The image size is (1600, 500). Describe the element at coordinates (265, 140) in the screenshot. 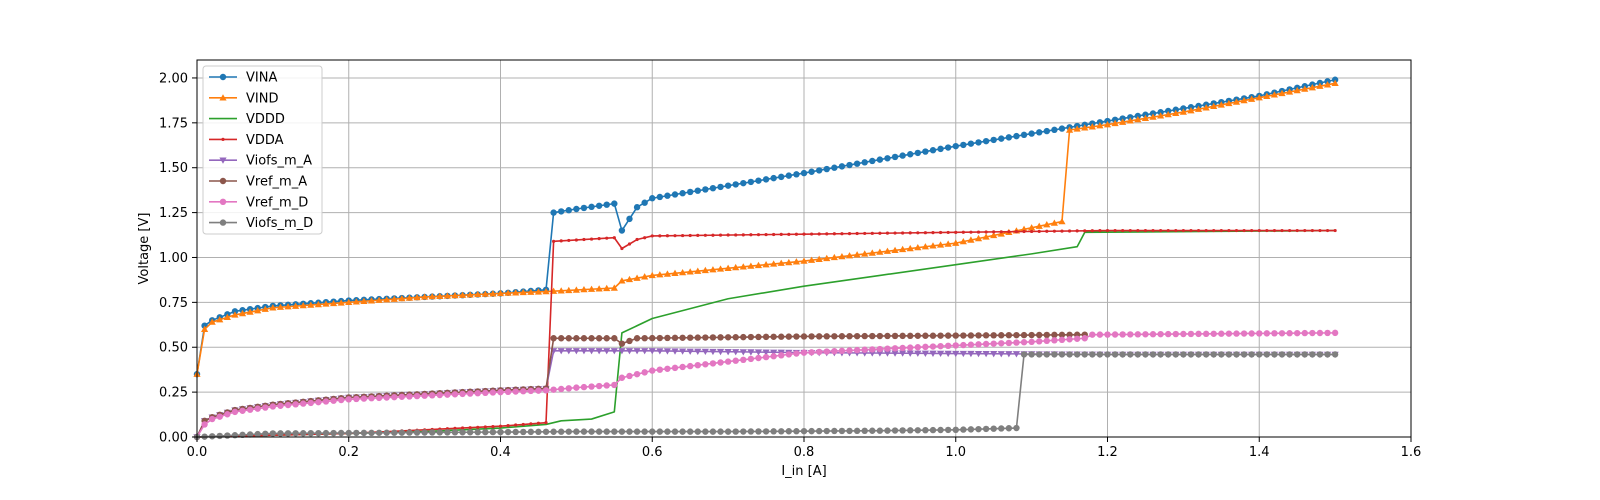

I see `legend-label: VDDA` at that location.